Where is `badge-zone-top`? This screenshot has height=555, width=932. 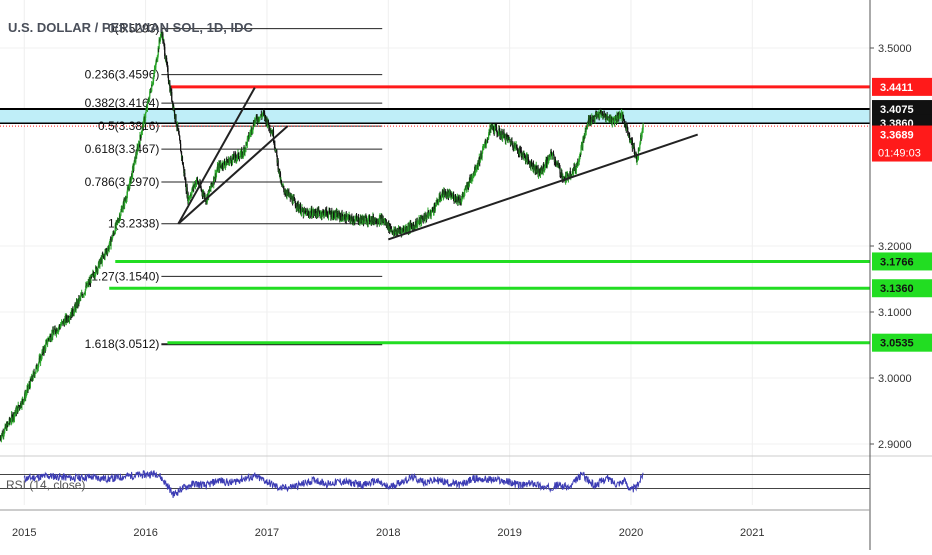
badge-zone-top is located at coordinates (902, 109).